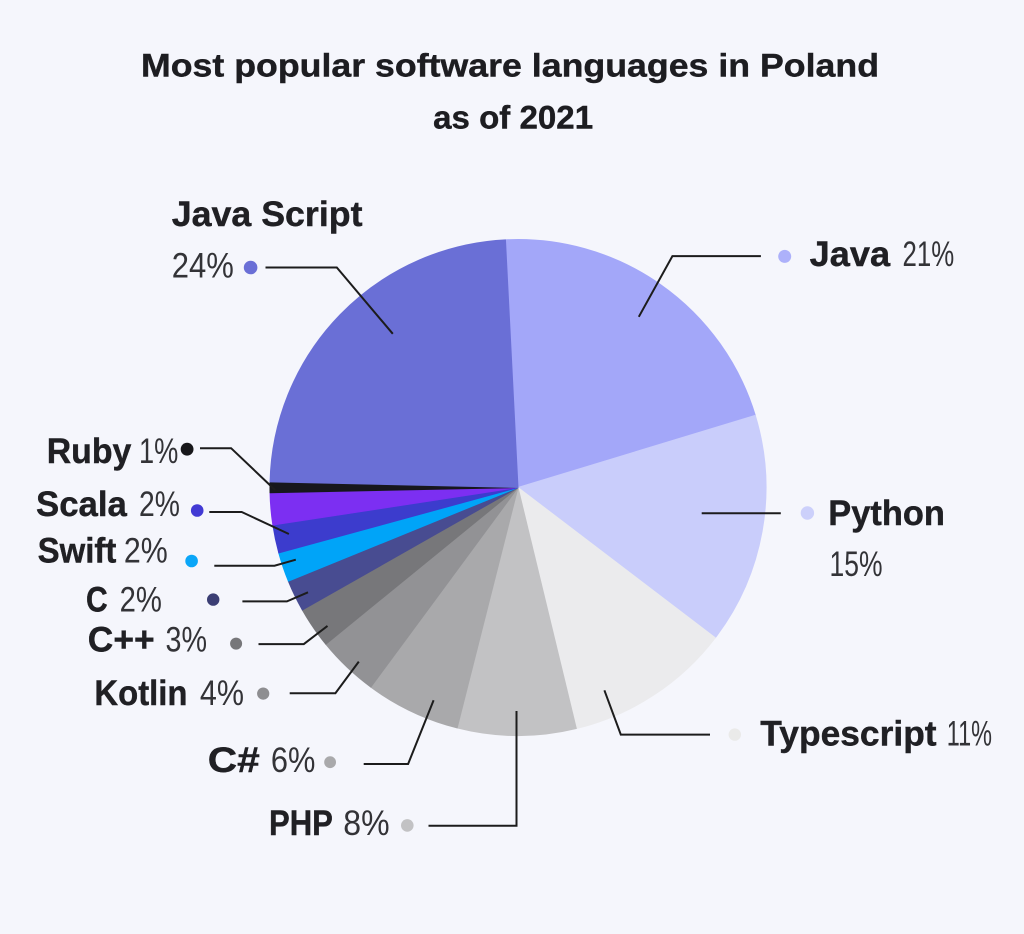  Describe the element at coordinates (293, 760) in the screenshot. I see `svg-text: 6%` at that location.